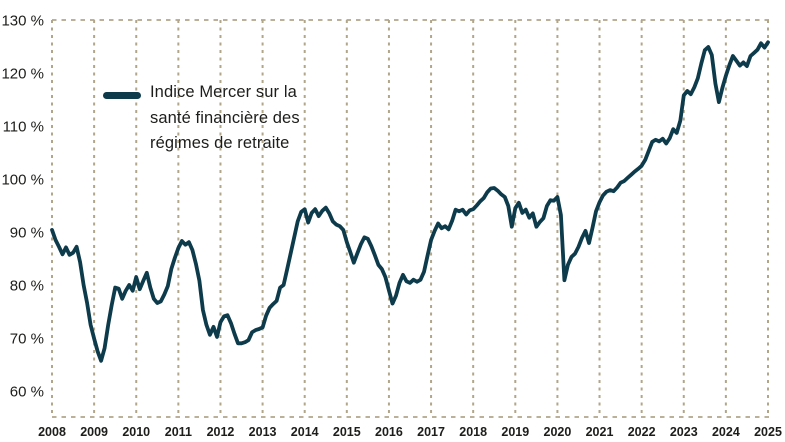 This screenshot has height=442, width=785. What do you see at coordinates (473, 432) in the screenshot?
I see `x-tick-label: 2018` at bounding box center [473, 432].